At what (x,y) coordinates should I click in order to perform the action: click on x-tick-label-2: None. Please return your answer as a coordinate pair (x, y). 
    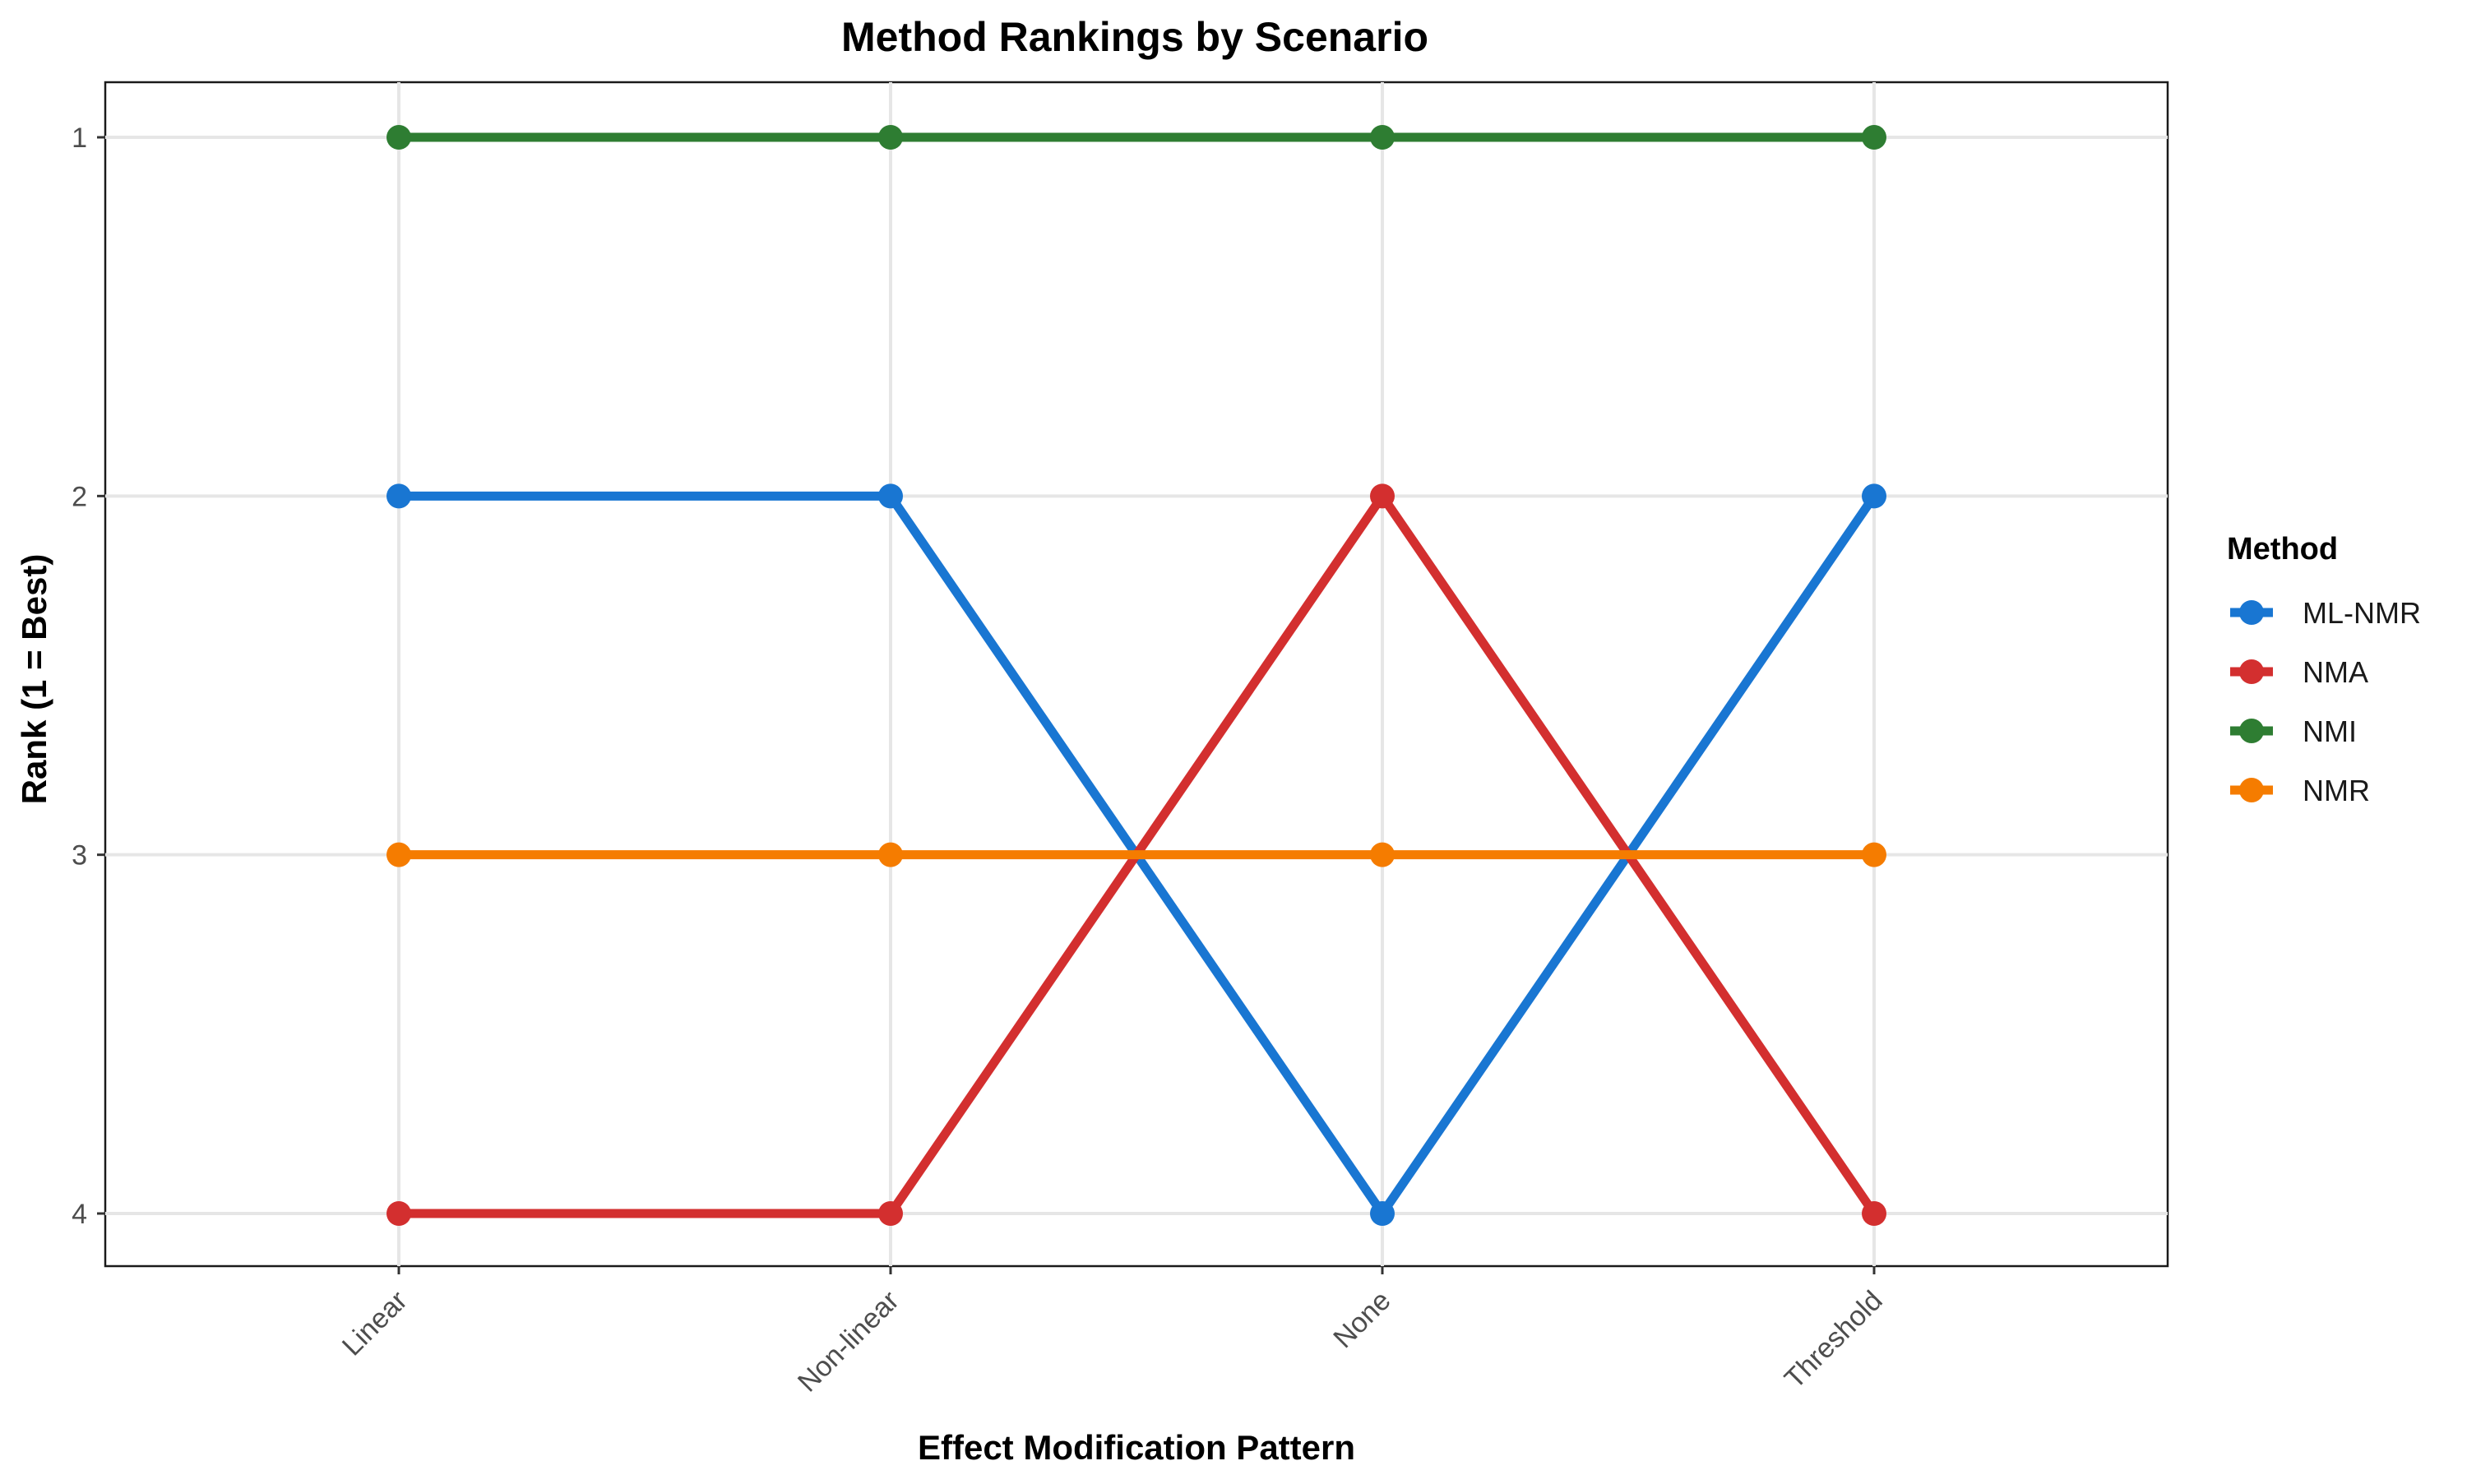
    Looking at the image, I should click on (1361, 1320).